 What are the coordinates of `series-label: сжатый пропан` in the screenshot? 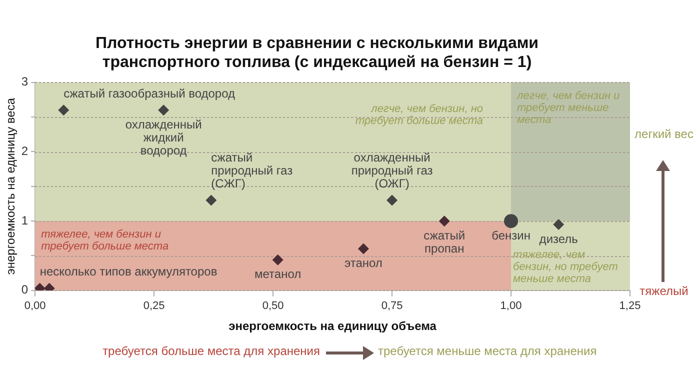 It's located at (445, 242).